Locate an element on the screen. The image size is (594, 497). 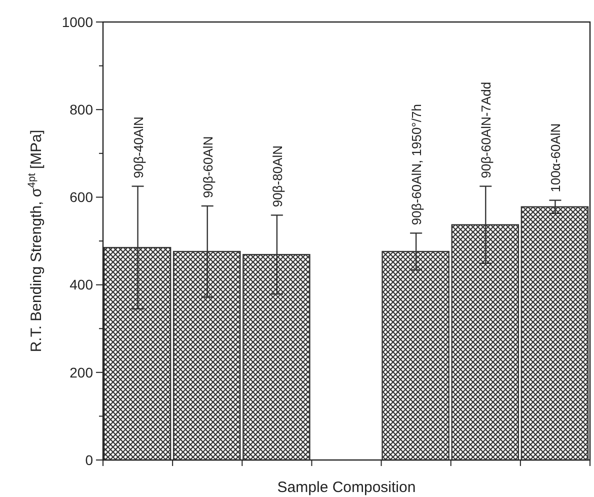
x-tick-label: 90β-60AlN-7Add is located at coordinates (486, 130).